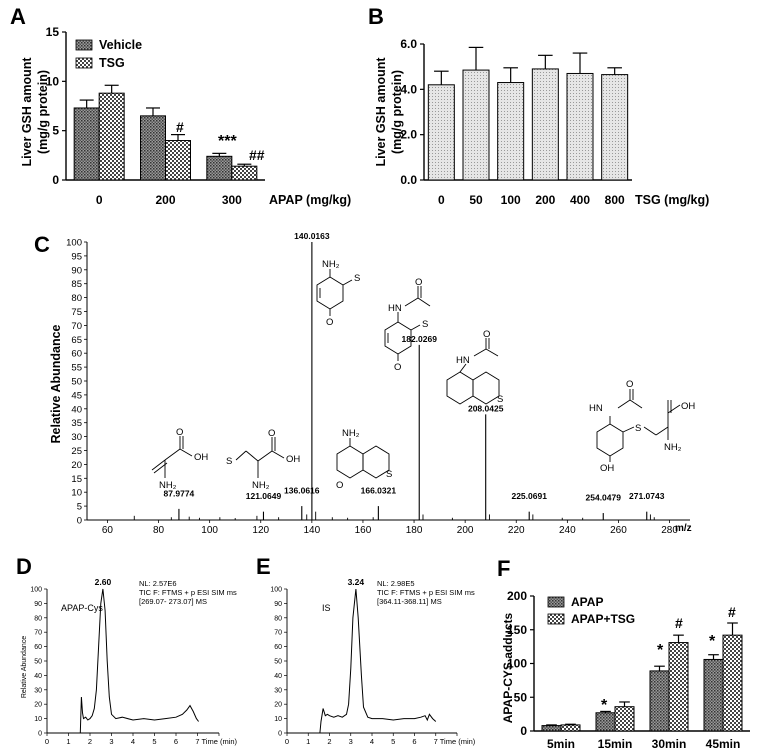  What do you see at coordinates (672, 200) in the screenshot?
I see `panel-b-xlabel: TSG (mg/kg)` at bounding box center [672, 200].